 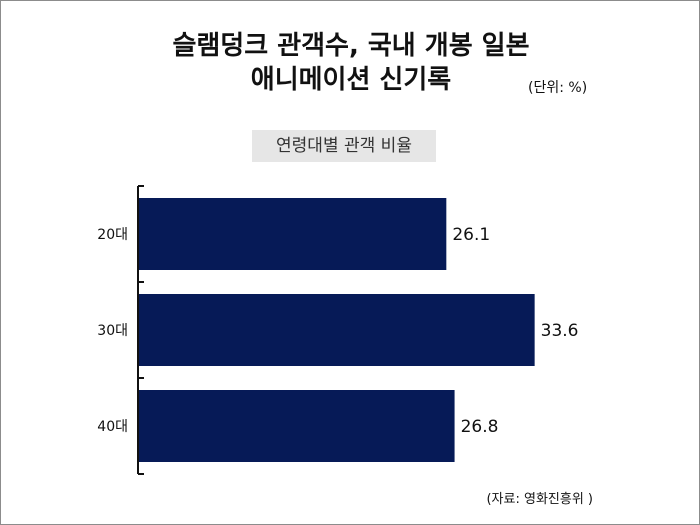 I want to click on chart-subtitle: 연령대별 관객 비율, so click(x=344, y=146).